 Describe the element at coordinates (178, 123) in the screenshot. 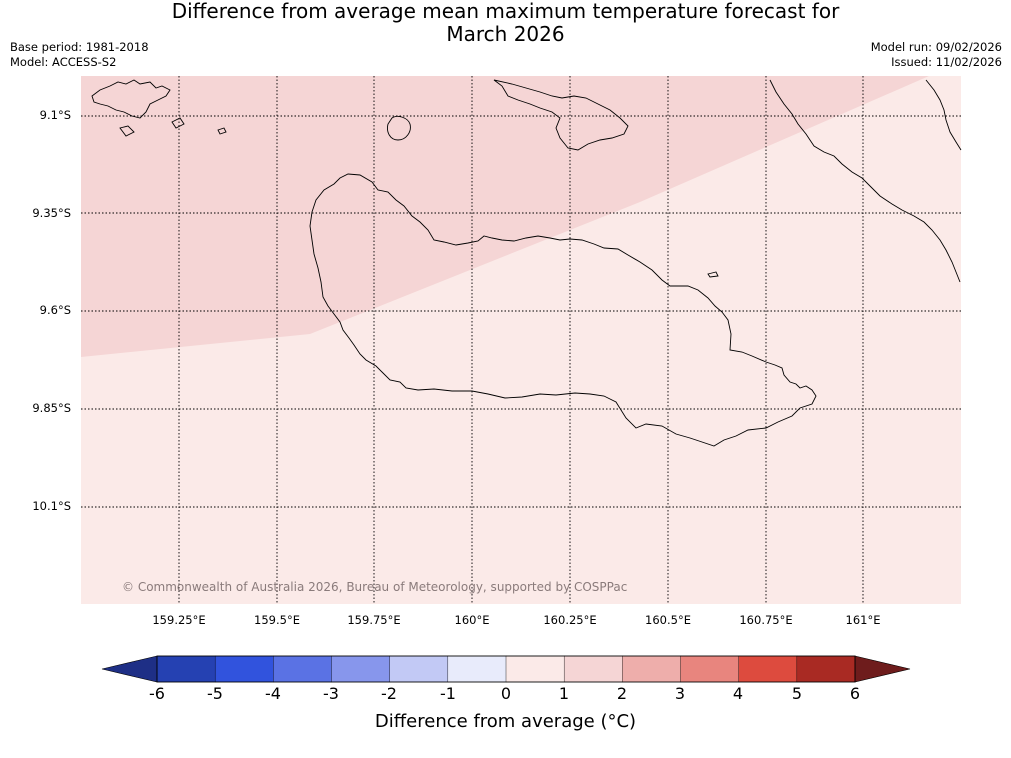

I see `coastline-nw-islet-b` at that location.